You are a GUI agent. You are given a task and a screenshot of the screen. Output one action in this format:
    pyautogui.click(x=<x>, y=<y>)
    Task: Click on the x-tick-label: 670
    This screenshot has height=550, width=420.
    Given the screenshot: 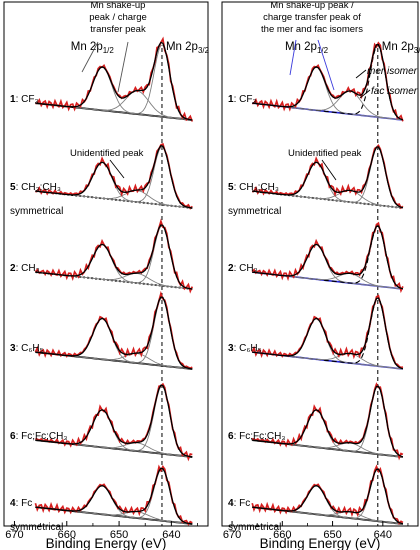 What is the action you would take?
    pyautogui.click(x=14, y=535)
    